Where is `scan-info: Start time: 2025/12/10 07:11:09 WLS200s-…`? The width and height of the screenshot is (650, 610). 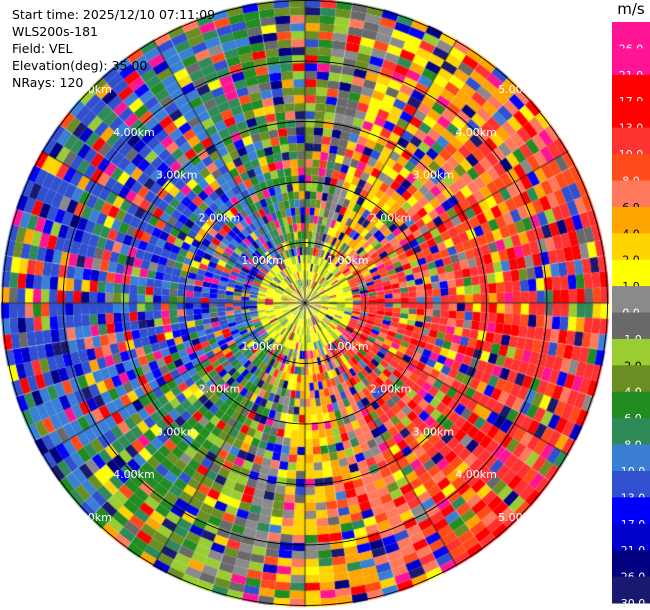 scan-info: Start time: 2025/12/10 07:11:09 WLS200s-… is located at coordinates (113, 48).